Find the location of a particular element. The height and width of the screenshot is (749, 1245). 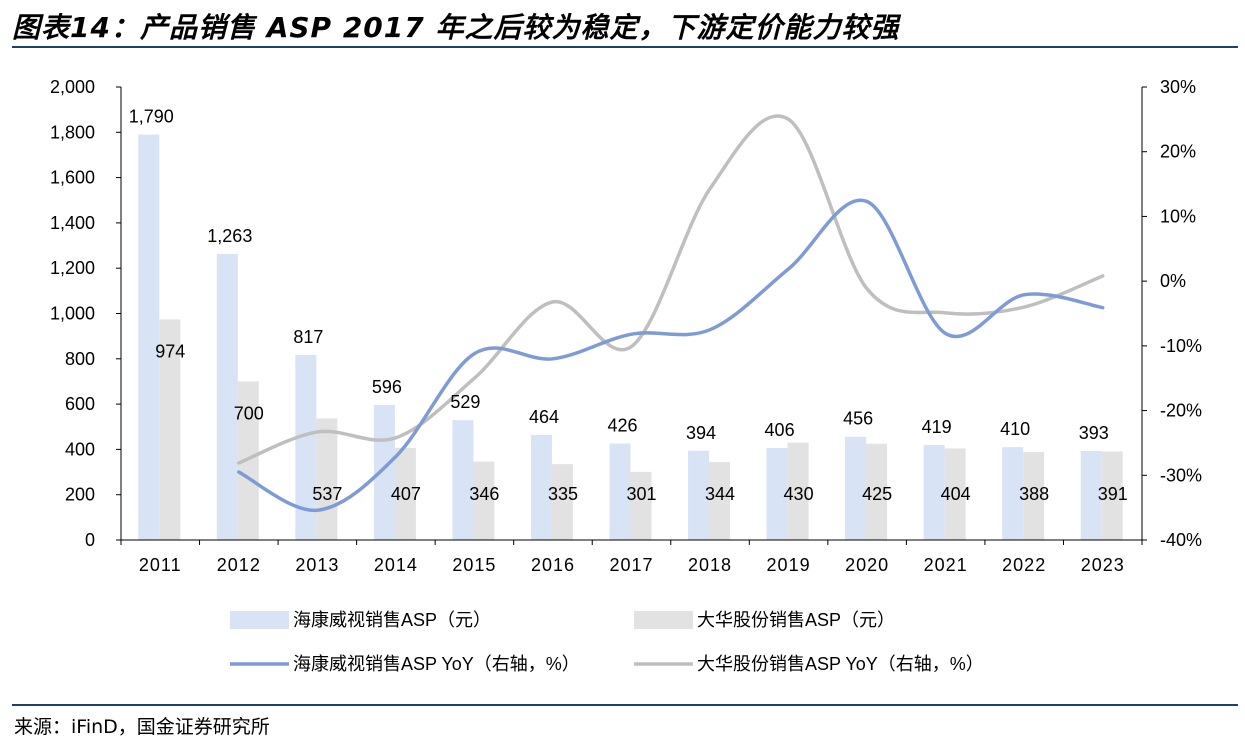

data-label-dahua: 404 is located at coordinates (956, 494).